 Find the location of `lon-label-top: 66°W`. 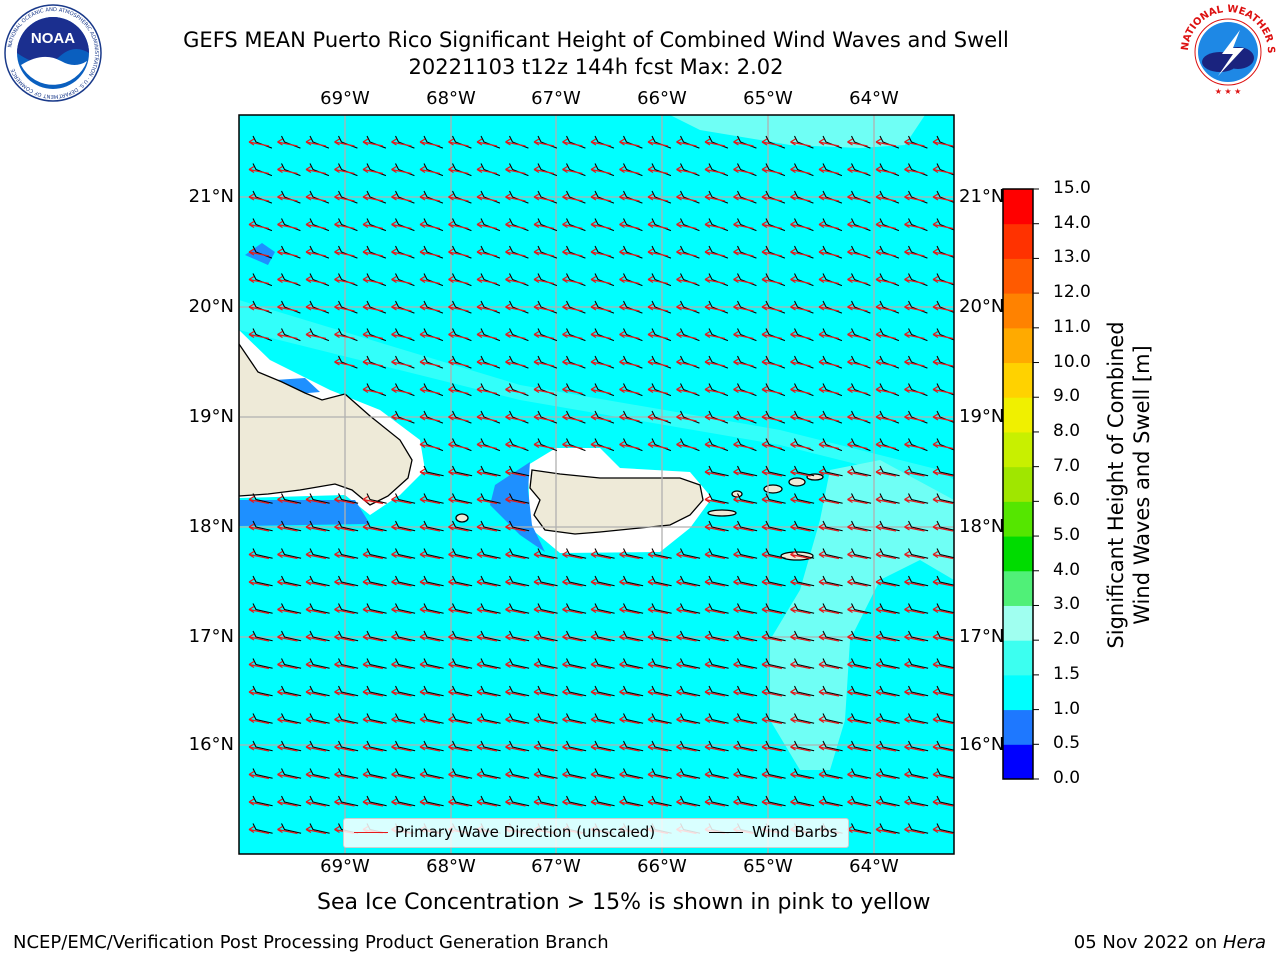

lon-label-top: 66°W is located at coordinates (662, 98).